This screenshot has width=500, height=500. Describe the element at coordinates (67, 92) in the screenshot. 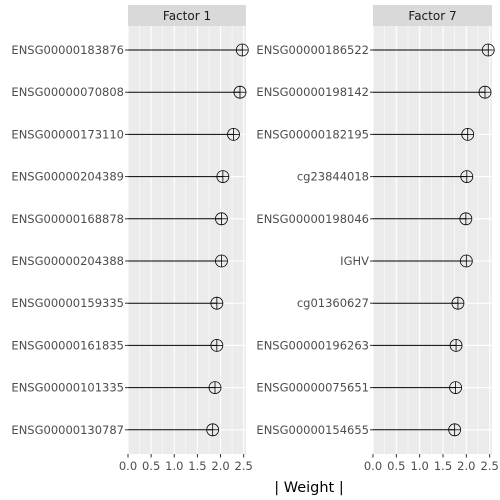

I see `feature-label: ENSG00000070808` at that location.